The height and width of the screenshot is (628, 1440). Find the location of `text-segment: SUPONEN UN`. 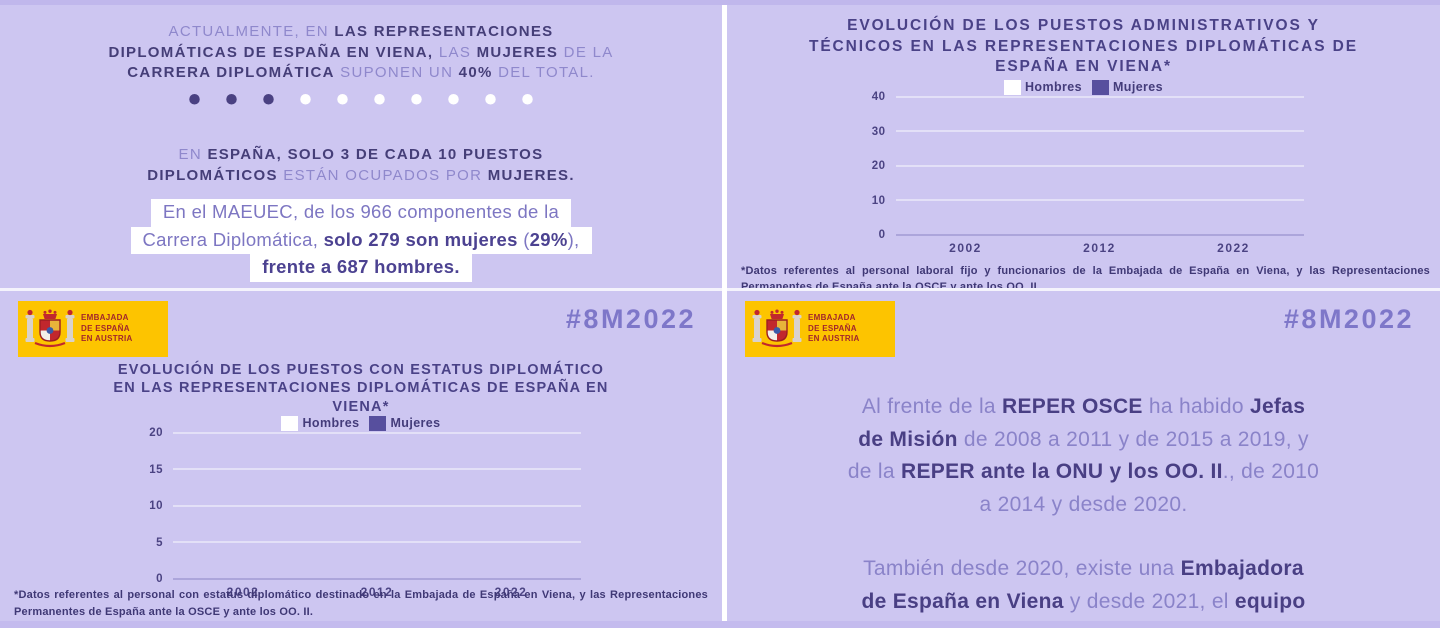

text-segment: SUPONEN UN is located at coordinates (396, 73).